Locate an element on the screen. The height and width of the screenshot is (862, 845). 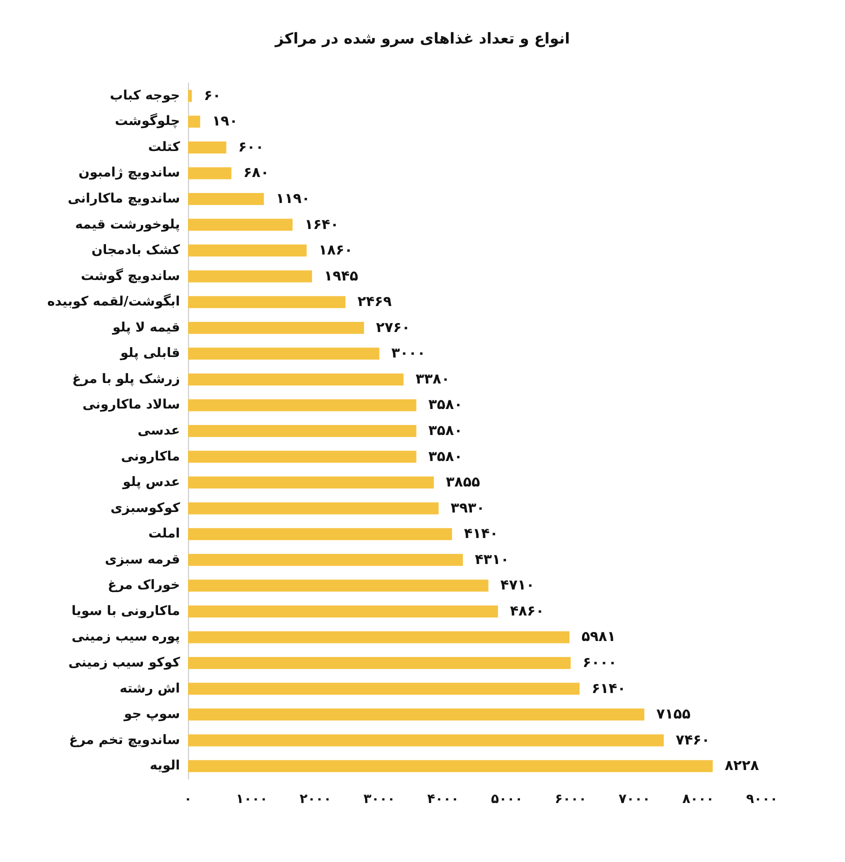
y-tick-label: ساندویچ ژامبون is located at coordinates (129, 173).